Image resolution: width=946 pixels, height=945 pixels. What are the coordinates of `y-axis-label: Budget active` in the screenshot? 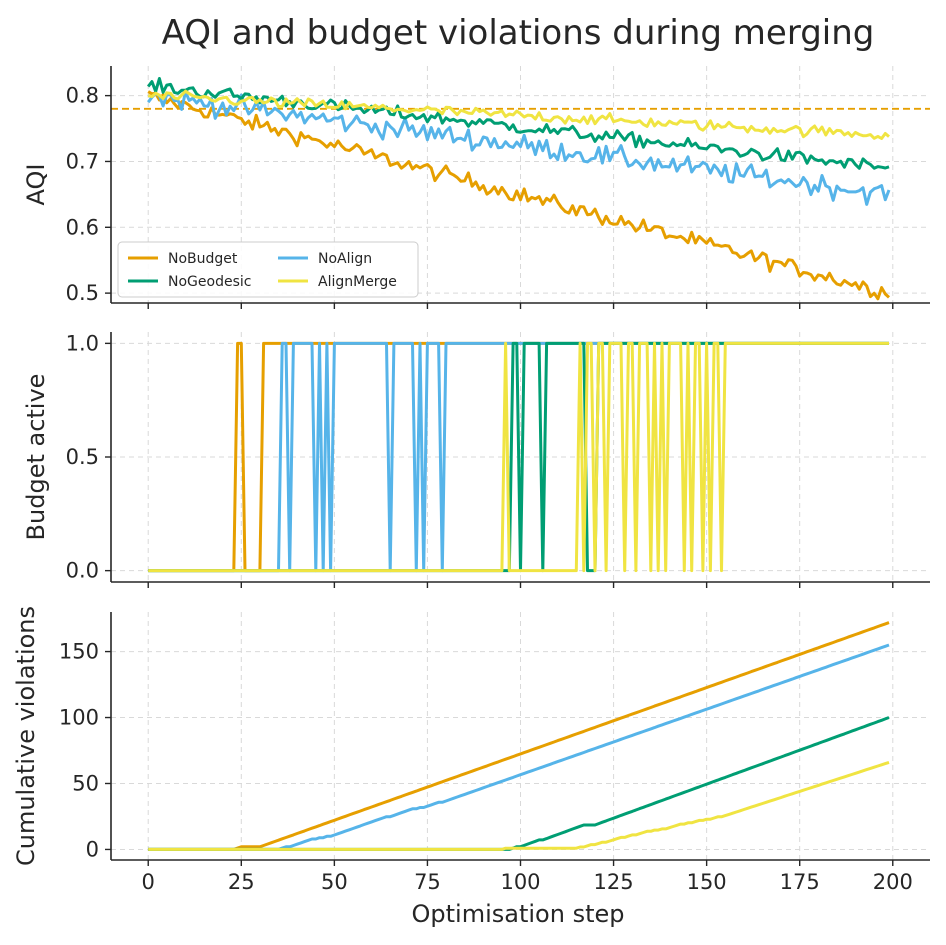 It's located at (36, 457).